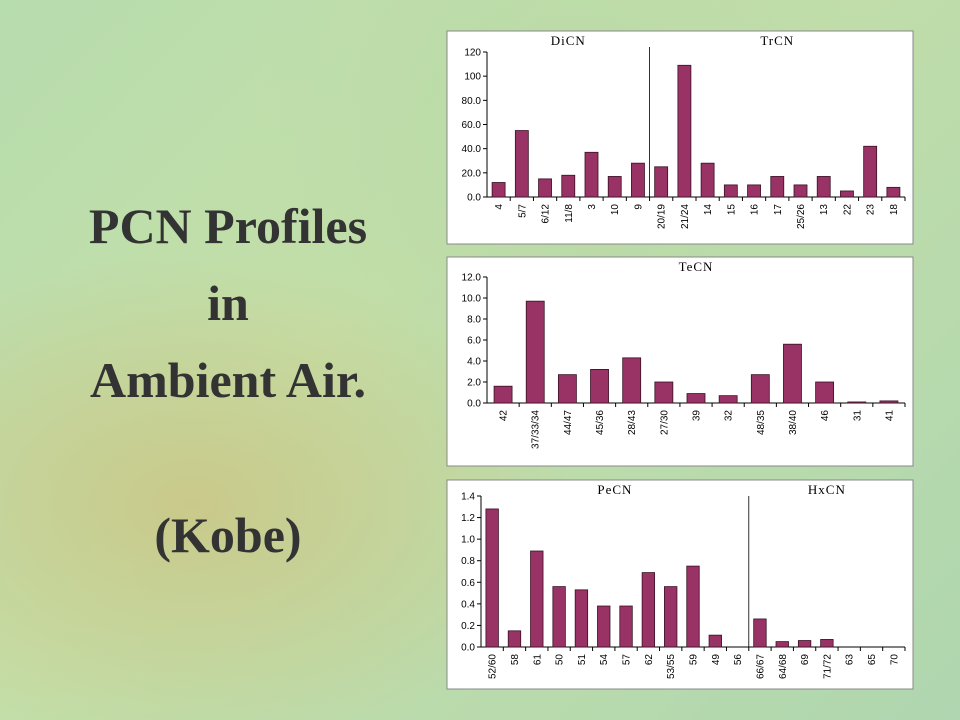 This screenshot has width=960, height=720. Describe the element at coordinates (847, 210) in the screenshot. I see `x-tick-label: 22` at that location.